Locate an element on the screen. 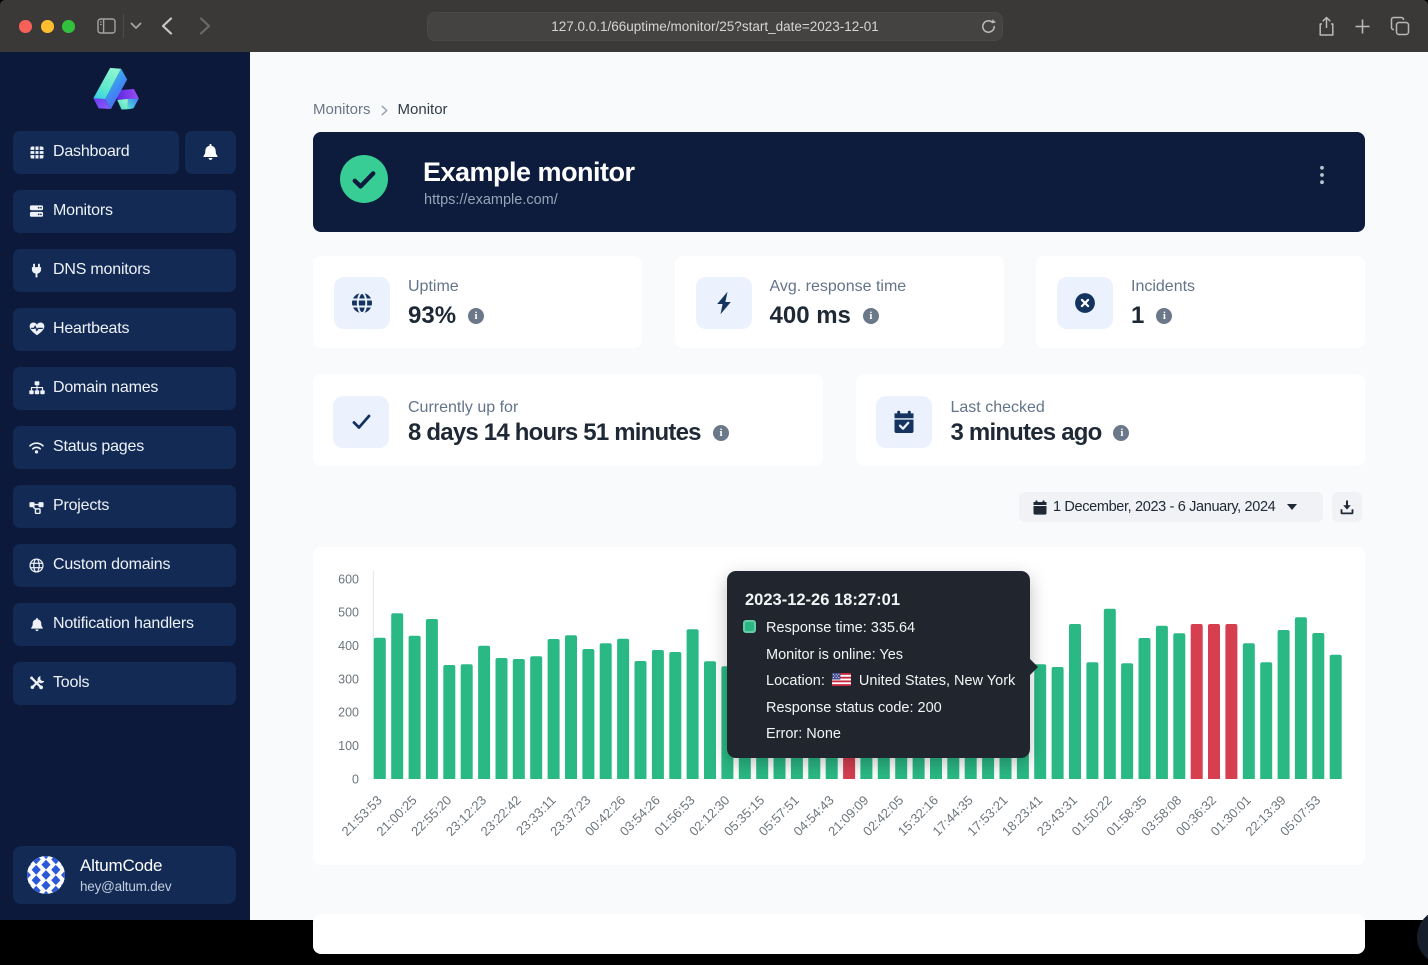  svg-text: 500 is located at coordinates (348, 613).